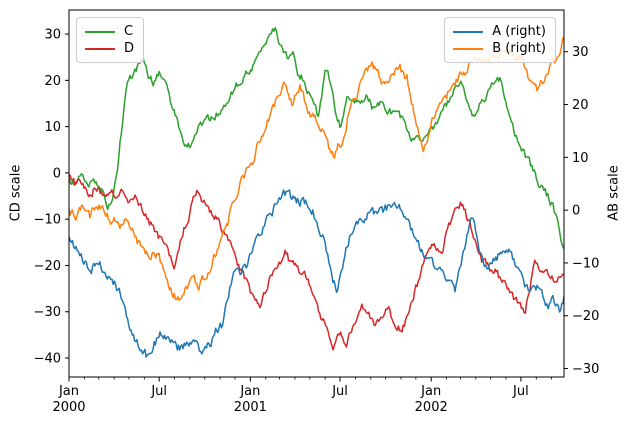 The height and width of the screenshot is (429, 633). I want to click on left-tick-label: −30, so click(47, 312).